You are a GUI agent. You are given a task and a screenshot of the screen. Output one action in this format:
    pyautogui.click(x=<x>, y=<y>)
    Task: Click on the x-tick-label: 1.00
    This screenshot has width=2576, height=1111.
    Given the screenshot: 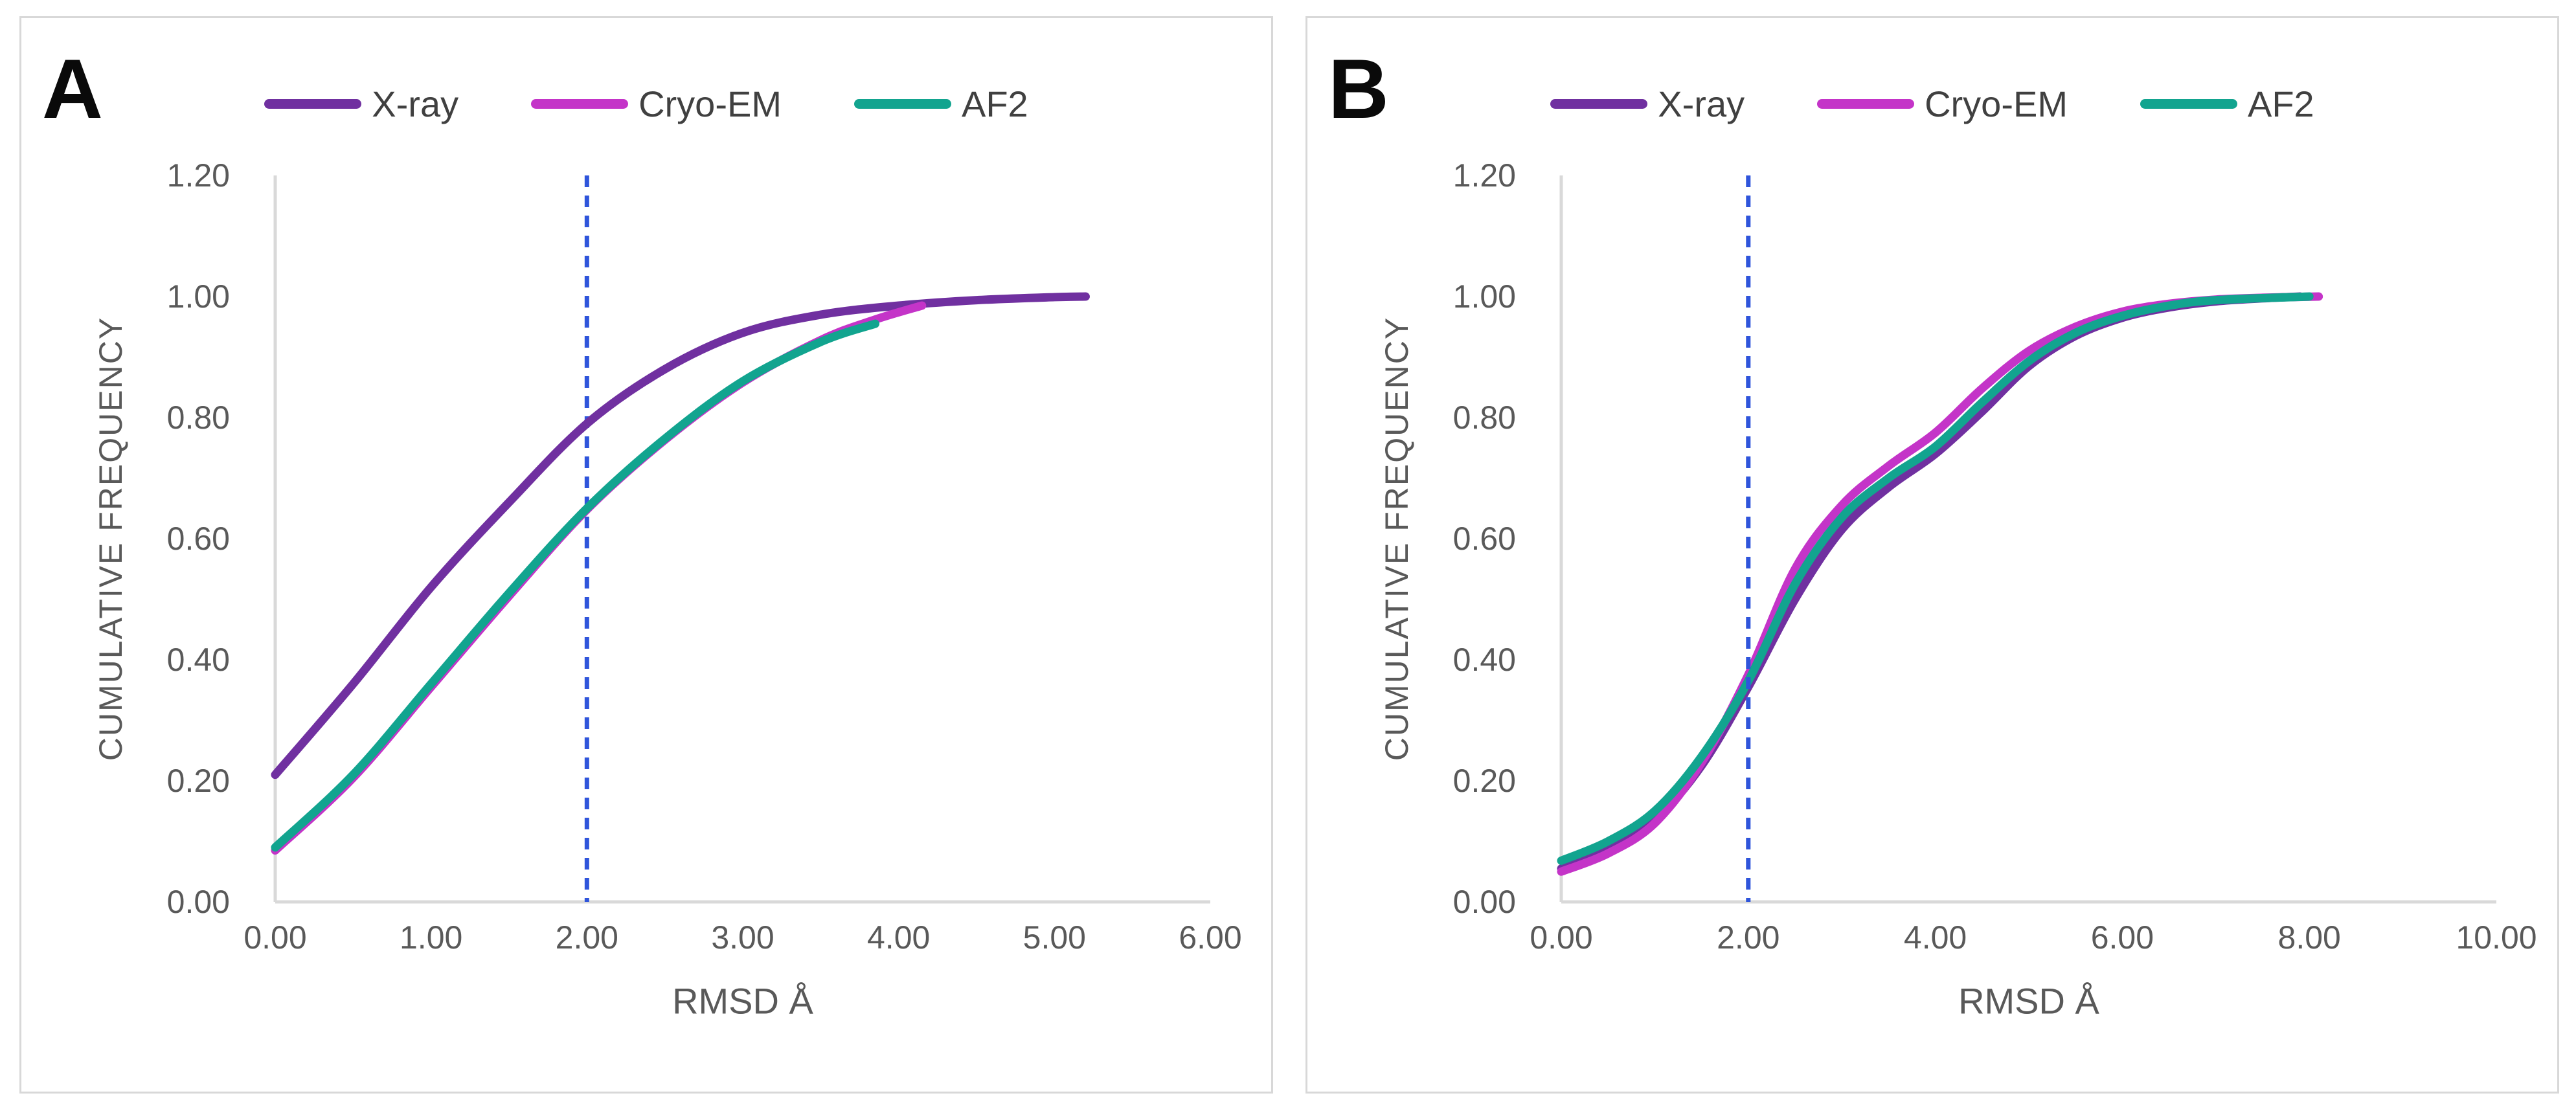 What is the action you would take?
    pyautogui.click(x=431, y=938)
    